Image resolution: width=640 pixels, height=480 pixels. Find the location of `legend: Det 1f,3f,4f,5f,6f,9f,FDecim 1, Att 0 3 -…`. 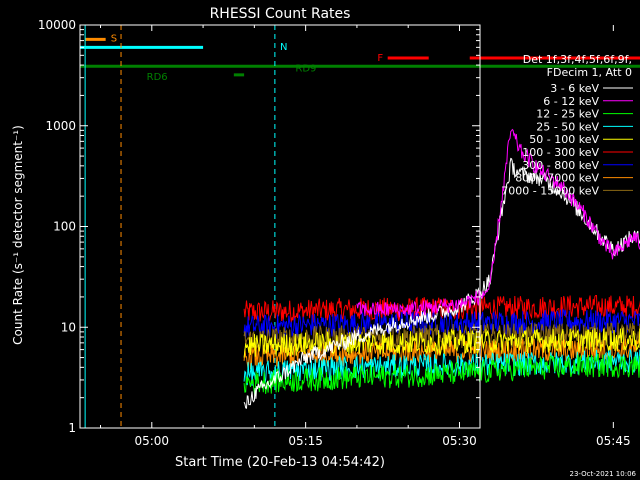

legend: Det 1f,3f,4f,5f,6f,9f,FDecim 1, Att 0 3 -… is located at coordinates (567, 125).